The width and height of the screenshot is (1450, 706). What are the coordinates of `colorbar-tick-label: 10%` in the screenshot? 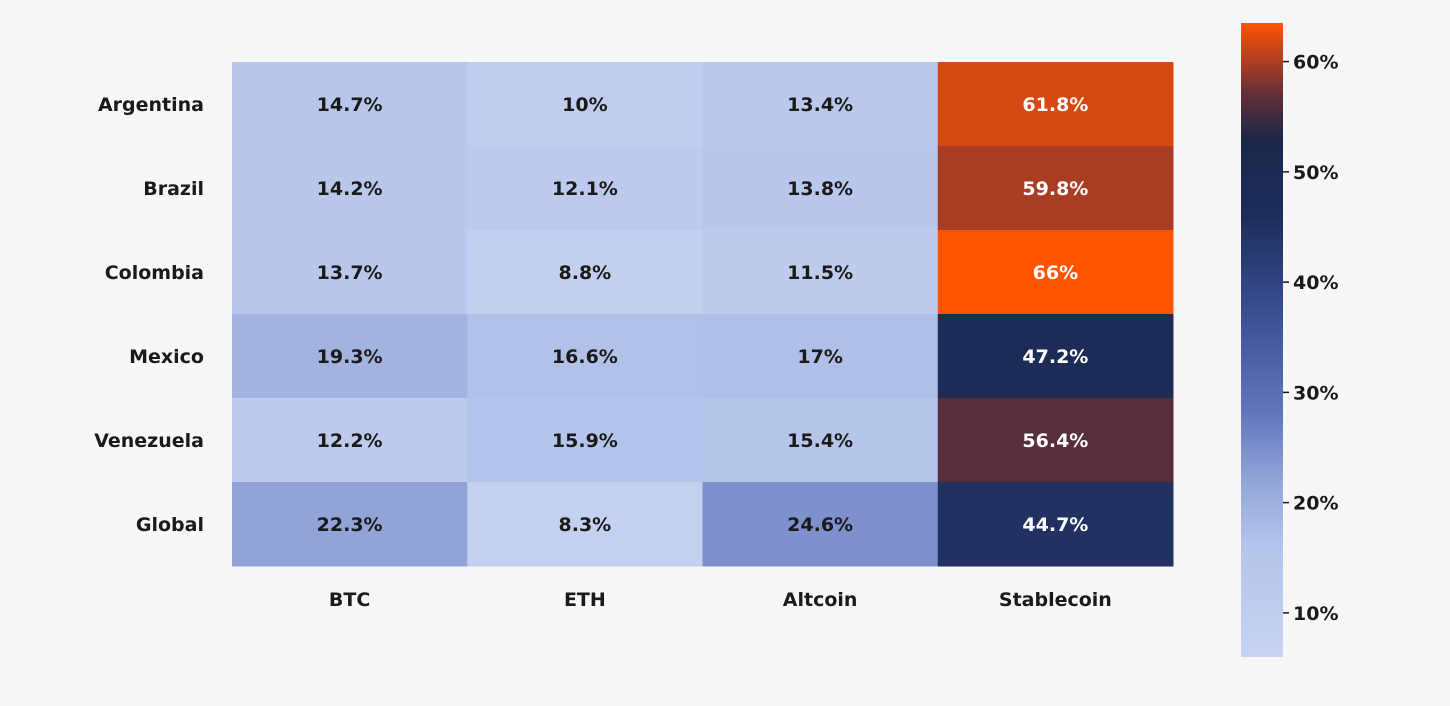 It's located at (1315, 614).